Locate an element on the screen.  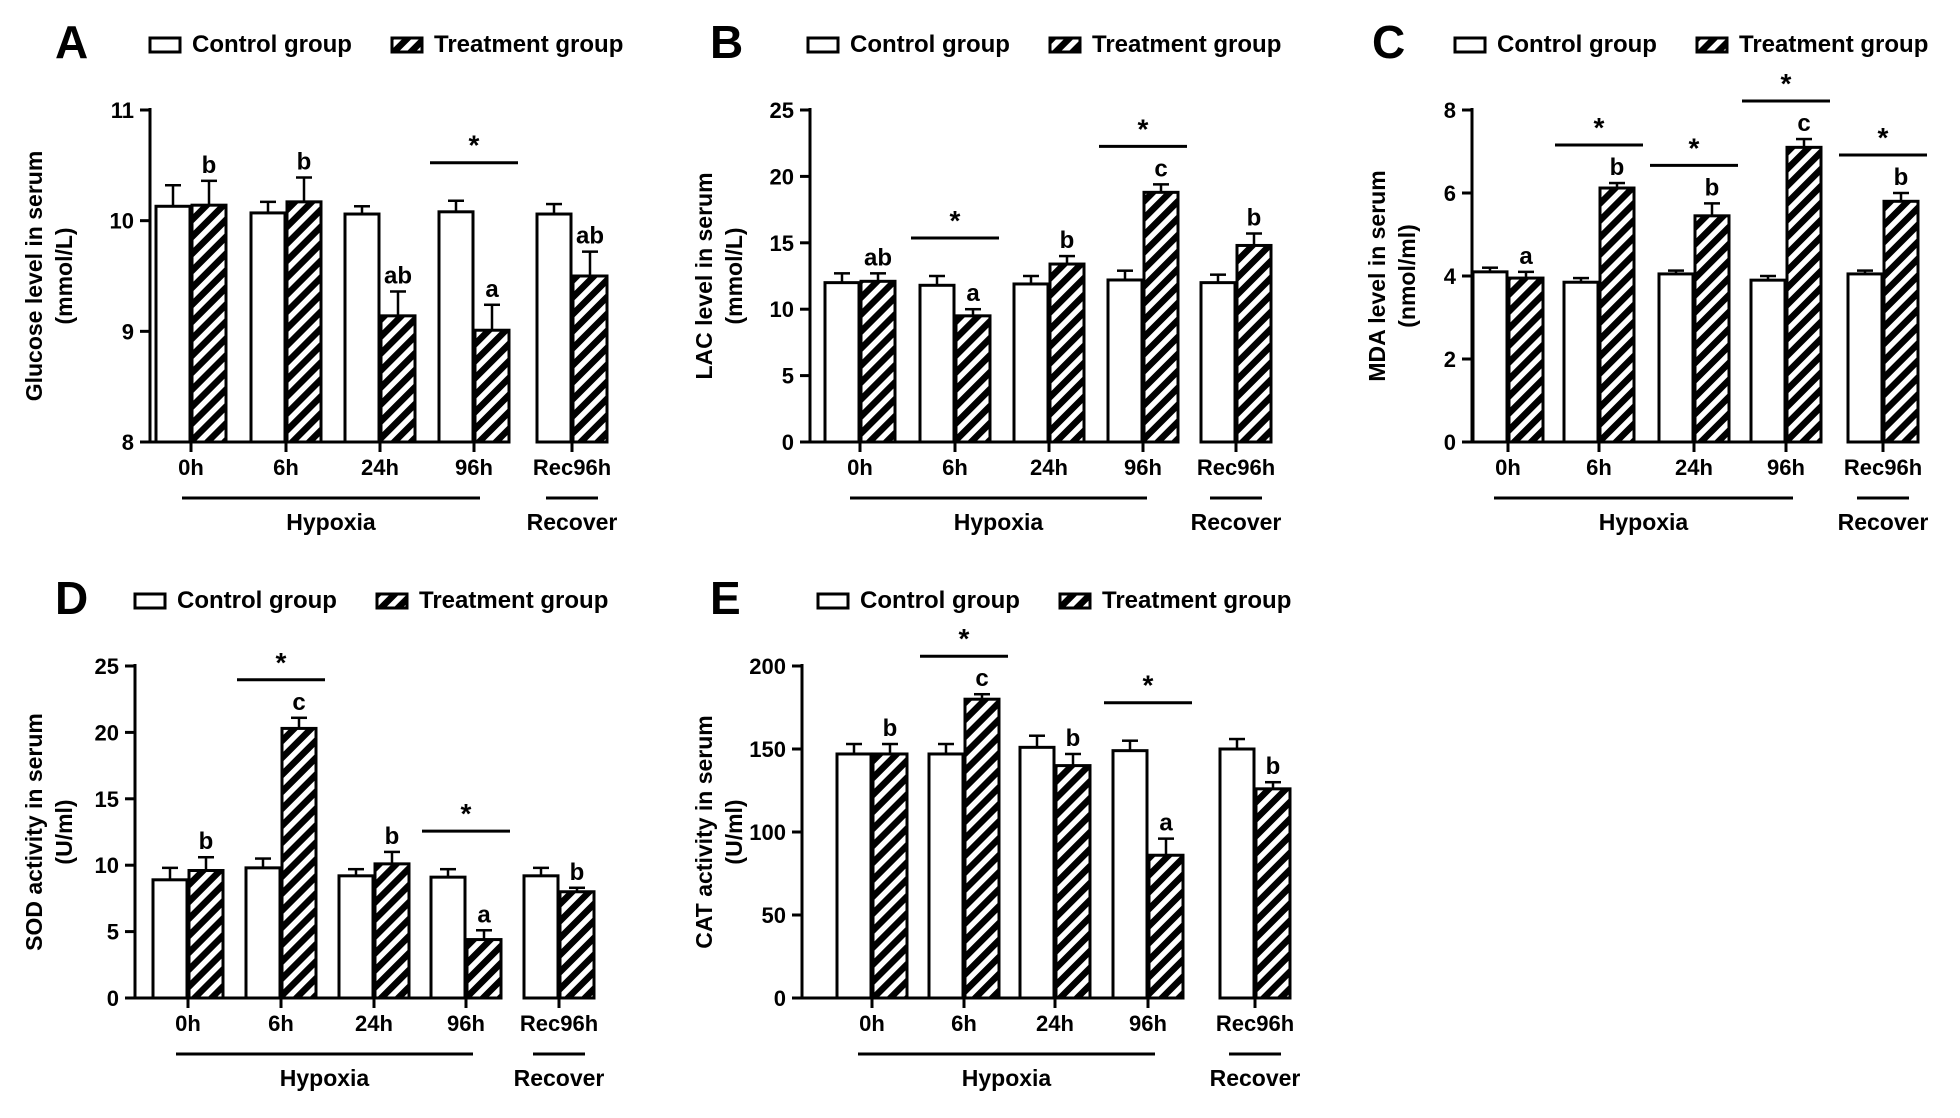
y-tick-label: 200 is located at coordinates (767, 666).